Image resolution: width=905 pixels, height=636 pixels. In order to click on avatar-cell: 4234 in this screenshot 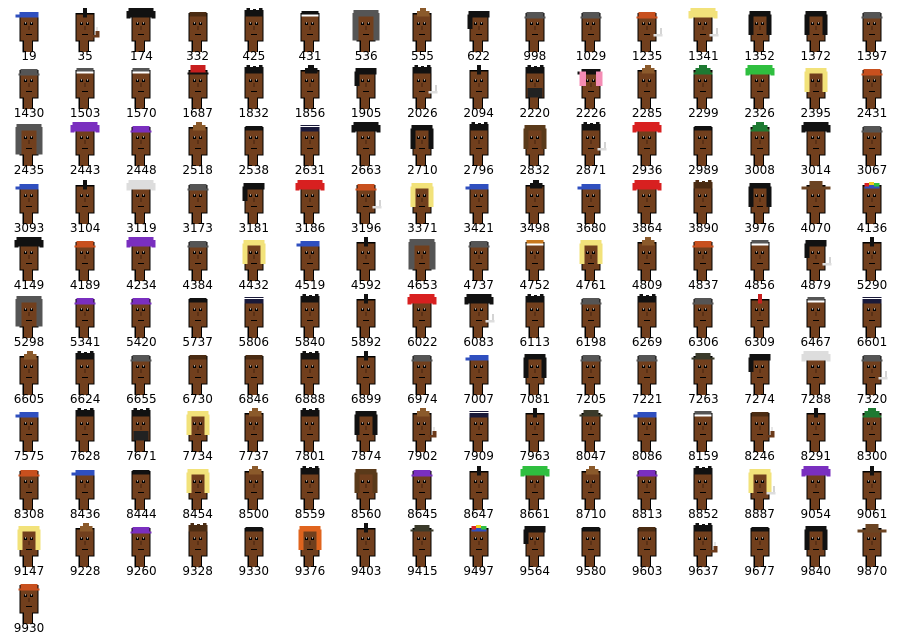, I will do `click(141, 264)`.